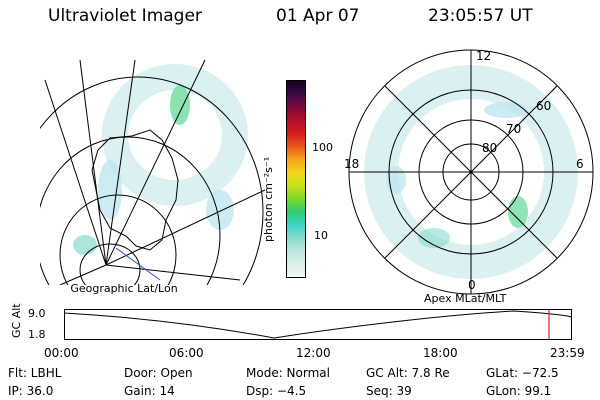 This screenshot has height=400, width=600. I want to click on timeline-axis-label: GC Alt, so click(16, 320).